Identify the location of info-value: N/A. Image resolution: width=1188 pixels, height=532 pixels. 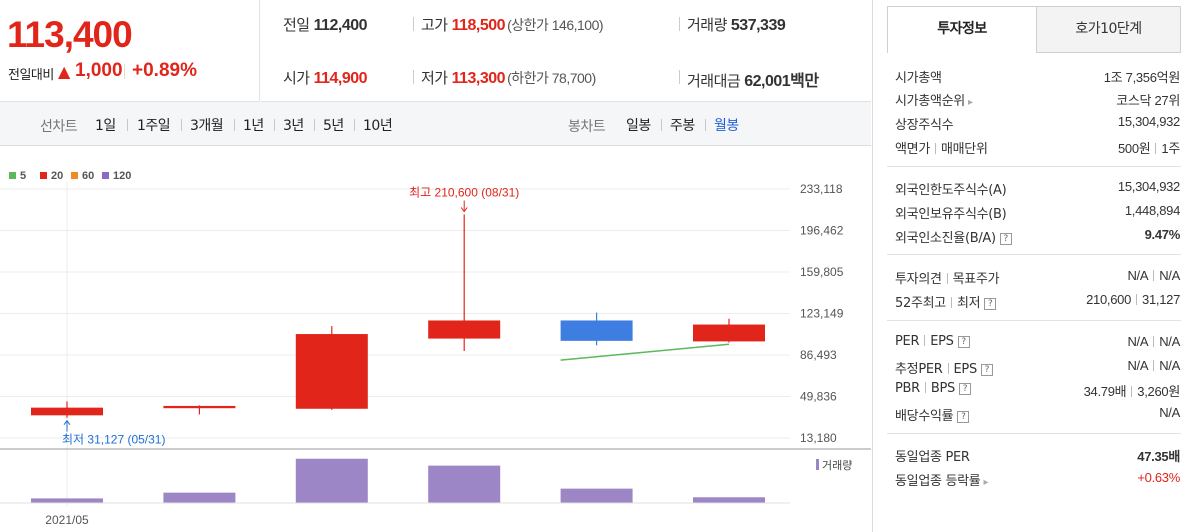
(1169, 412).